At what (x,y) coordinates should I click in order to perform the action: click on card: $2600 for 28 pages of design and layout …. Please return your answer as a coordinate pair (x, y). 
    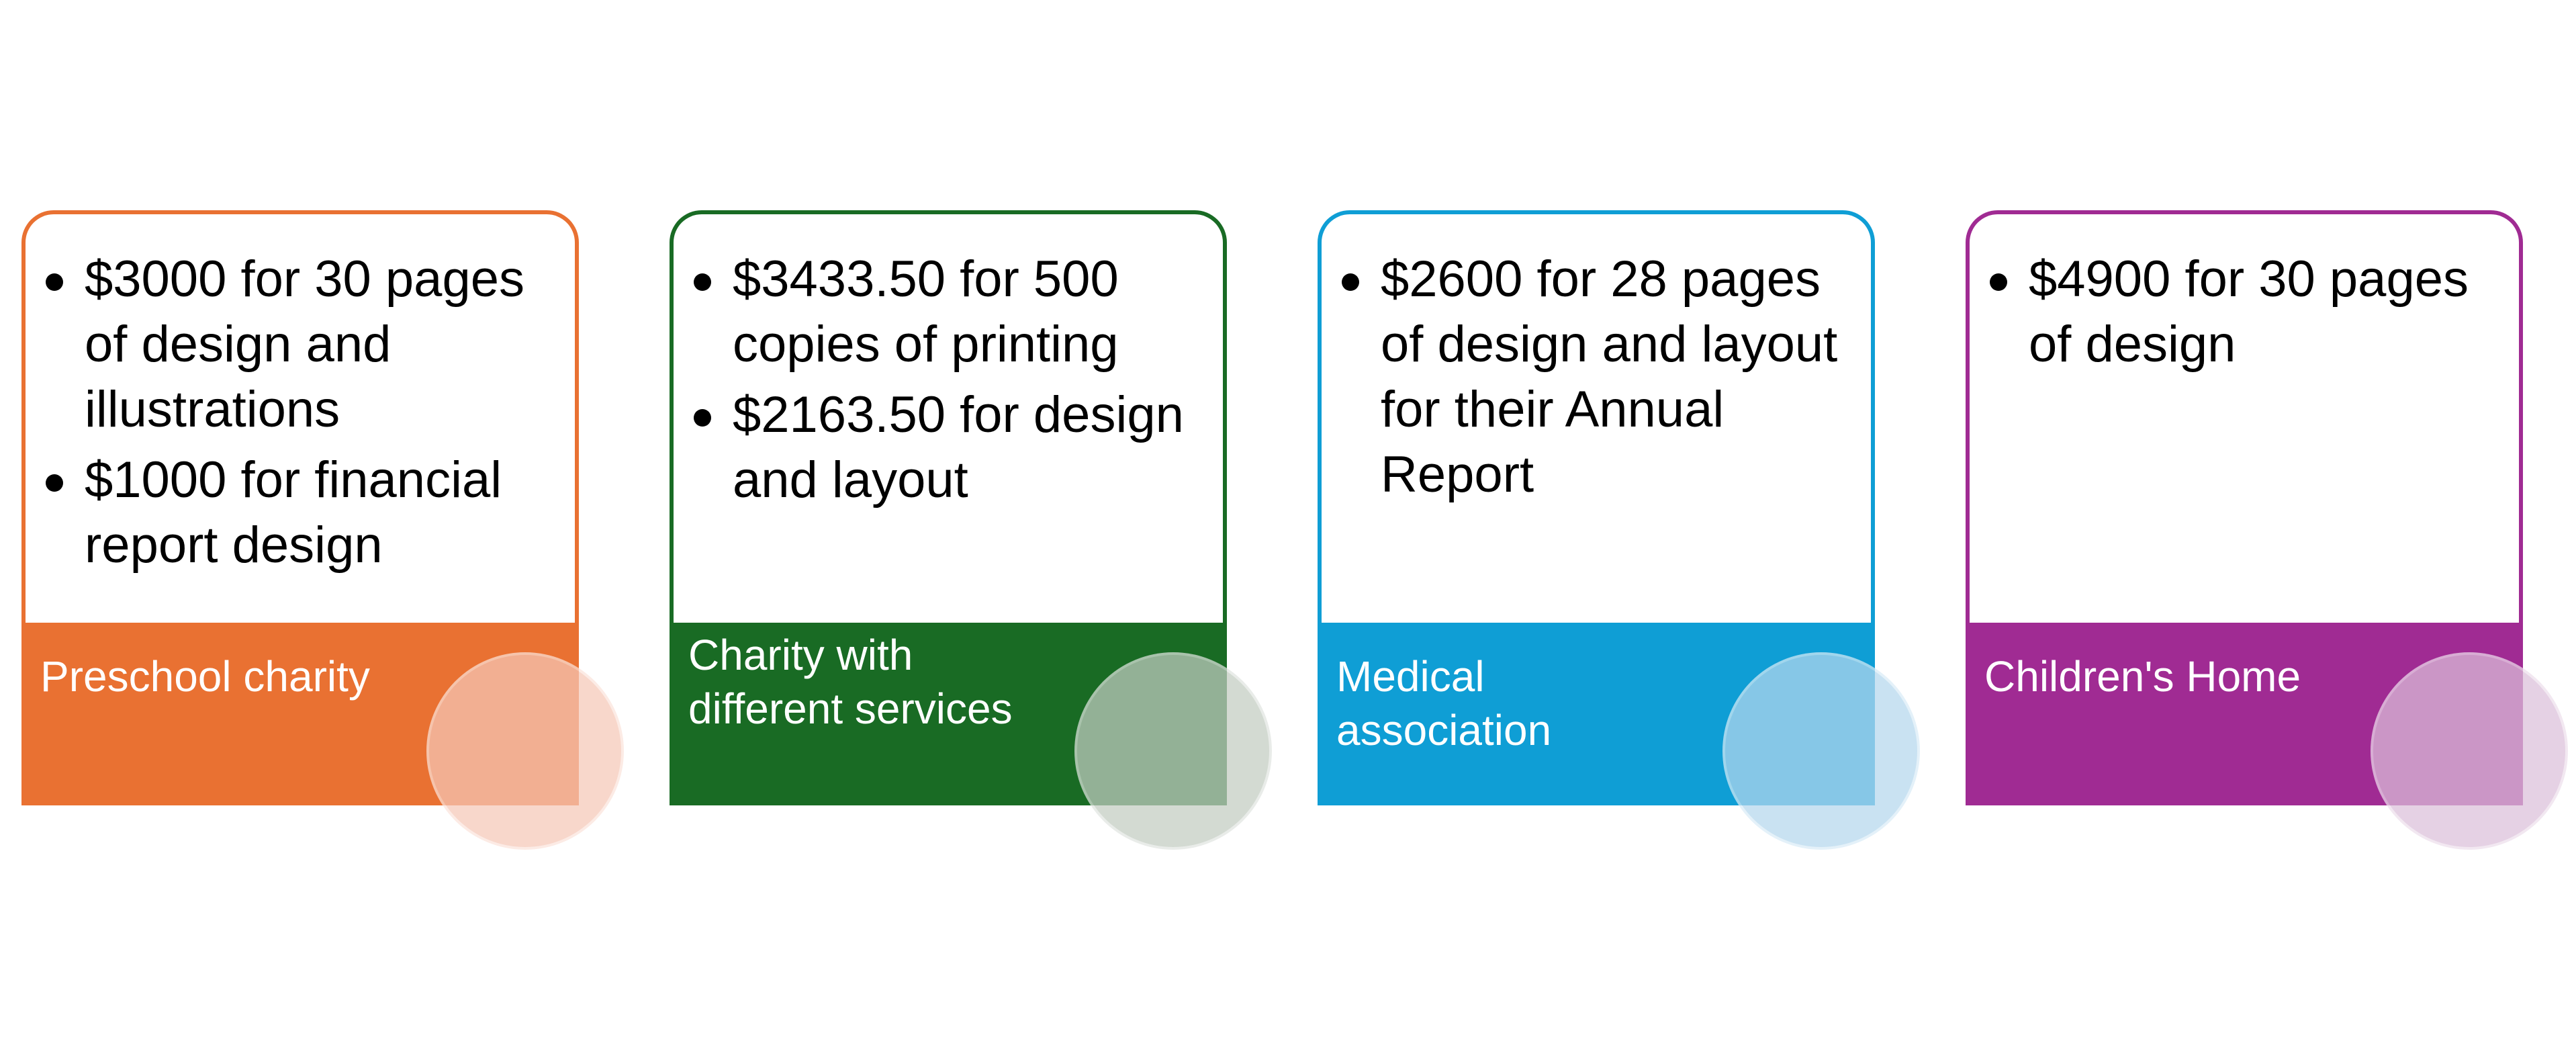
    Looking at the image, I should click on (1619, 530).